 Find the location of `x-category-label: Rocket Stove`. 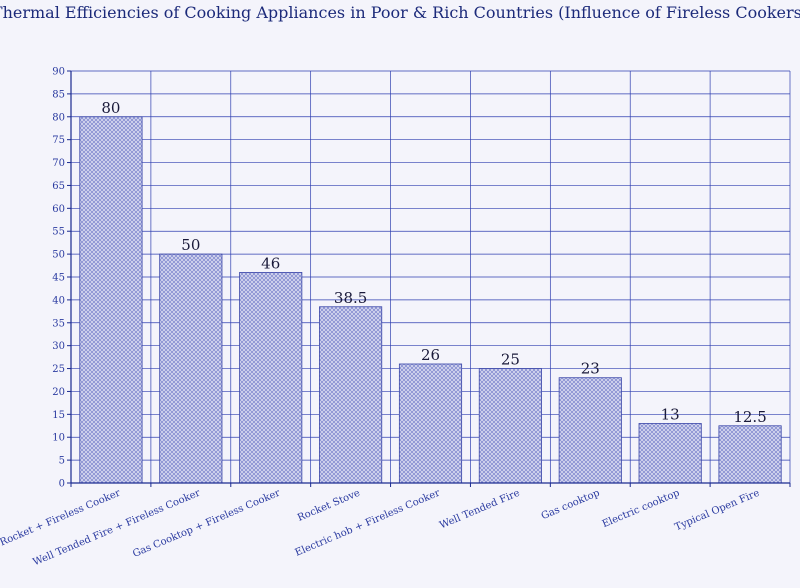

x-category-label: Rocket Stove is located at coordinates (329, 506).